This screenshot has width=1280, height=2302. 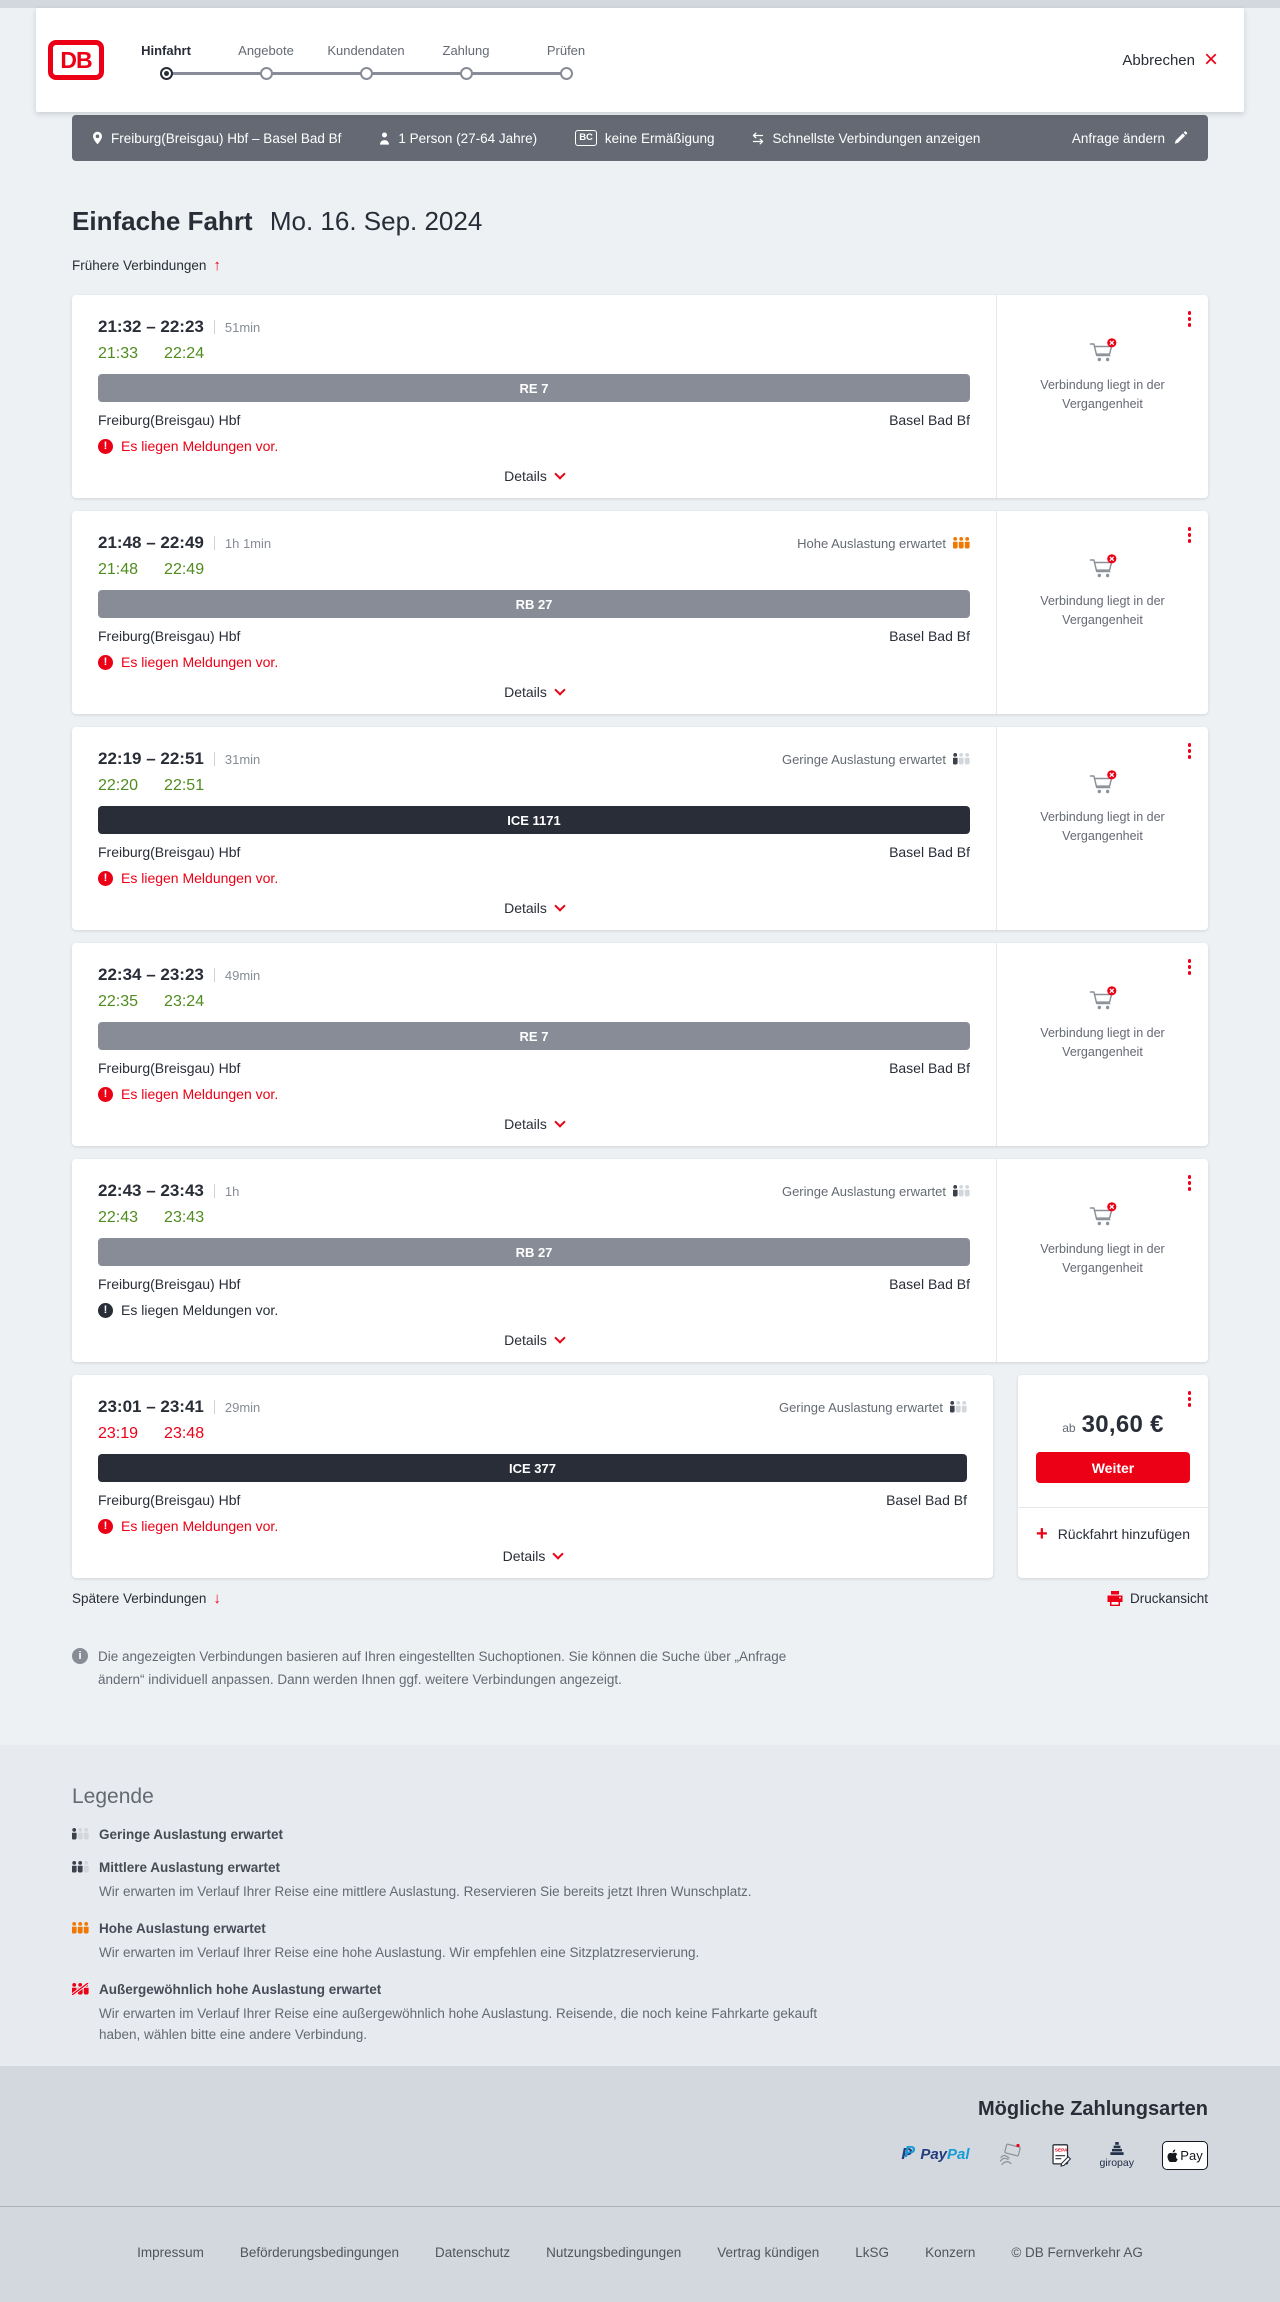 I want to click on realtime-arrival: 22:51, so click(x=184, y=785).